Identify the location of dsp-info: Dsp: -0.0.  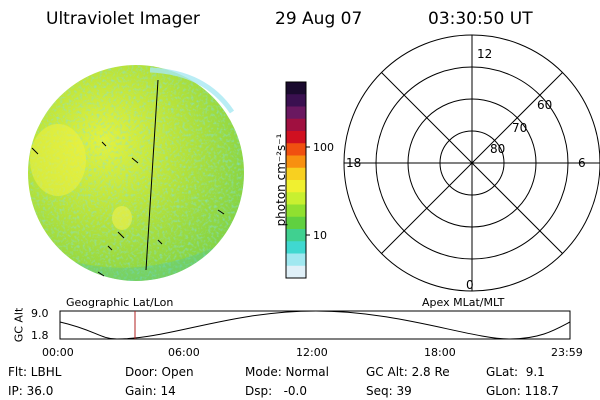
(276, 391).